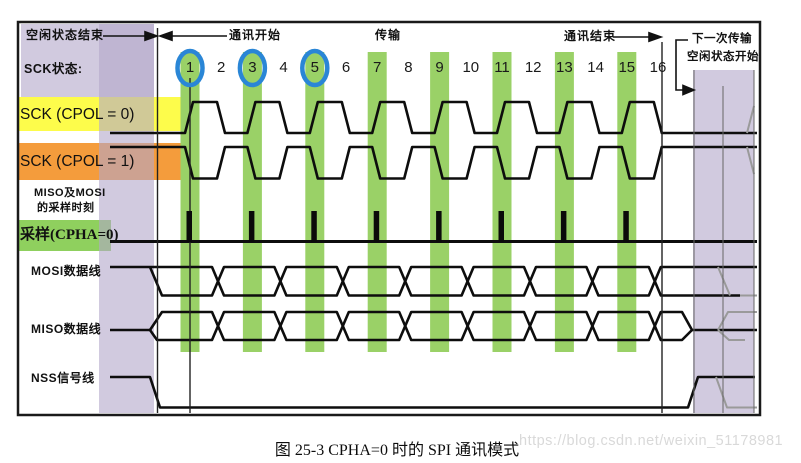 This screenshot has height=463, width=801. I want to click on sck-state-number-5: 5, so click(314, 67).